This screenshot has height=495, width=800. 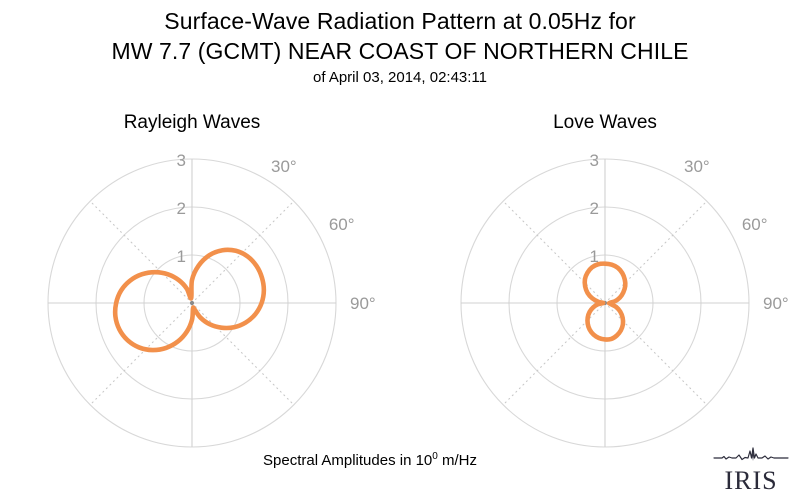 I want to click on radiation-pattern-curve-love, so click(x=605, y=301).